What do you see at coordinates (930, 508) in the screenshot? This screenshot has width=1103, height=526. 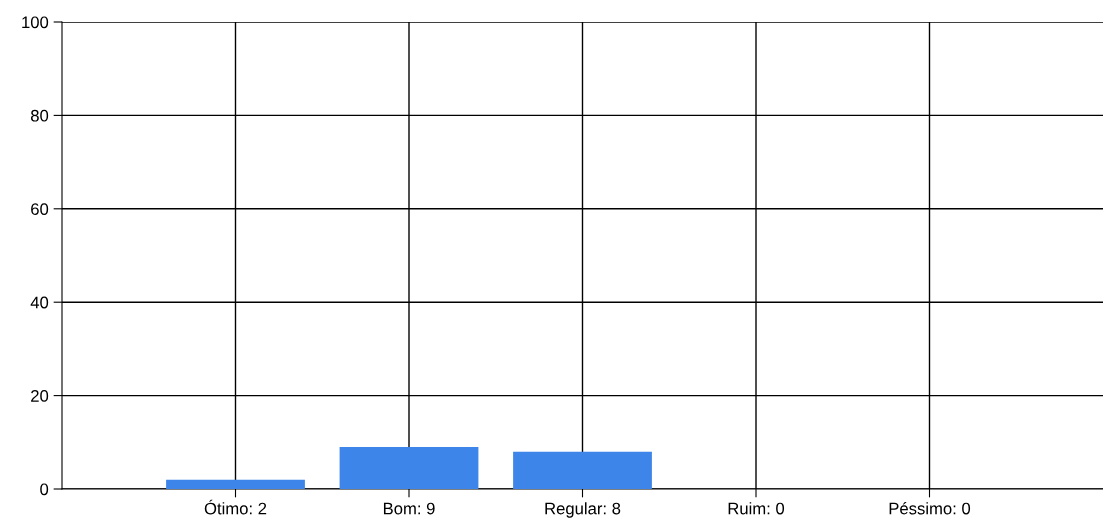 I see `x-tick-label: Péssimo: 0` at bounding box center [930, 508].